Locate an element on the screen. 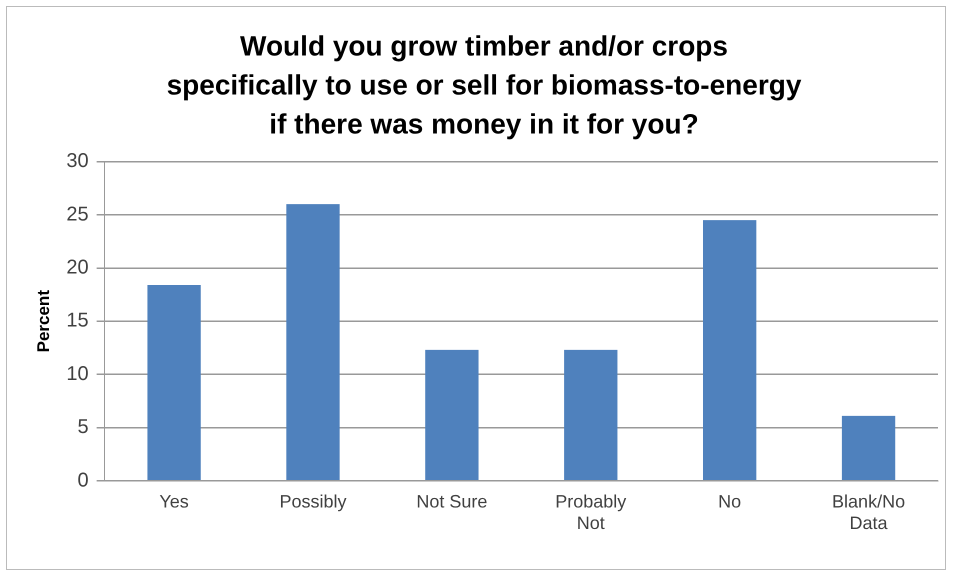 This screenshot has height=578, width=960. y-tick-label: 10 is located at coordinates (77, 373).